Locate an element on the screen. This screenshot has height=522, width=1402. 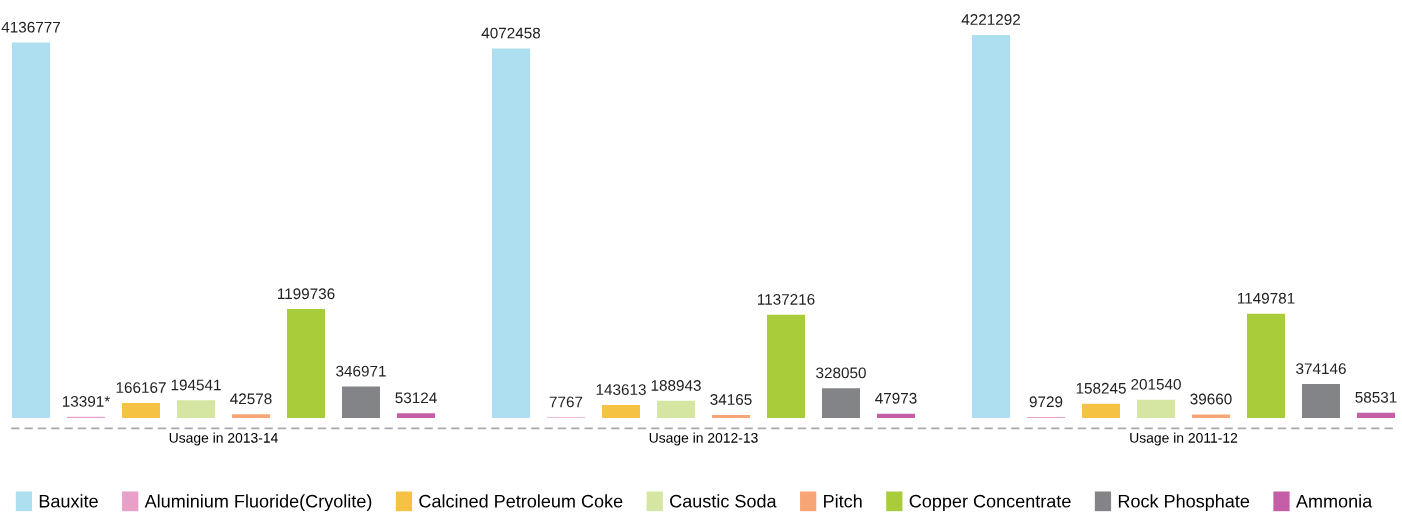
data-label: 143613 is located at coordinates (621, 389).